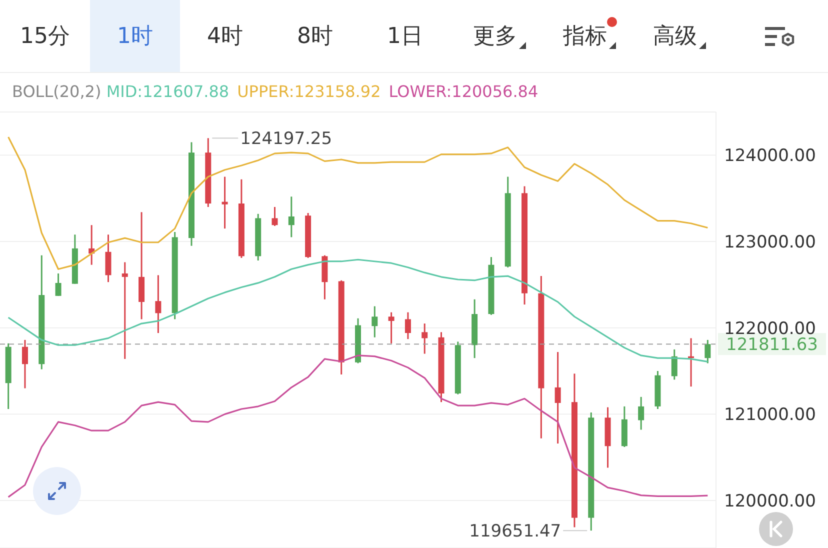 The width and height of the screenshot is (828, 548). Describe the element at coordinates (168, 91) in the screenshot. I see `text: MID:121607.88` at that location.